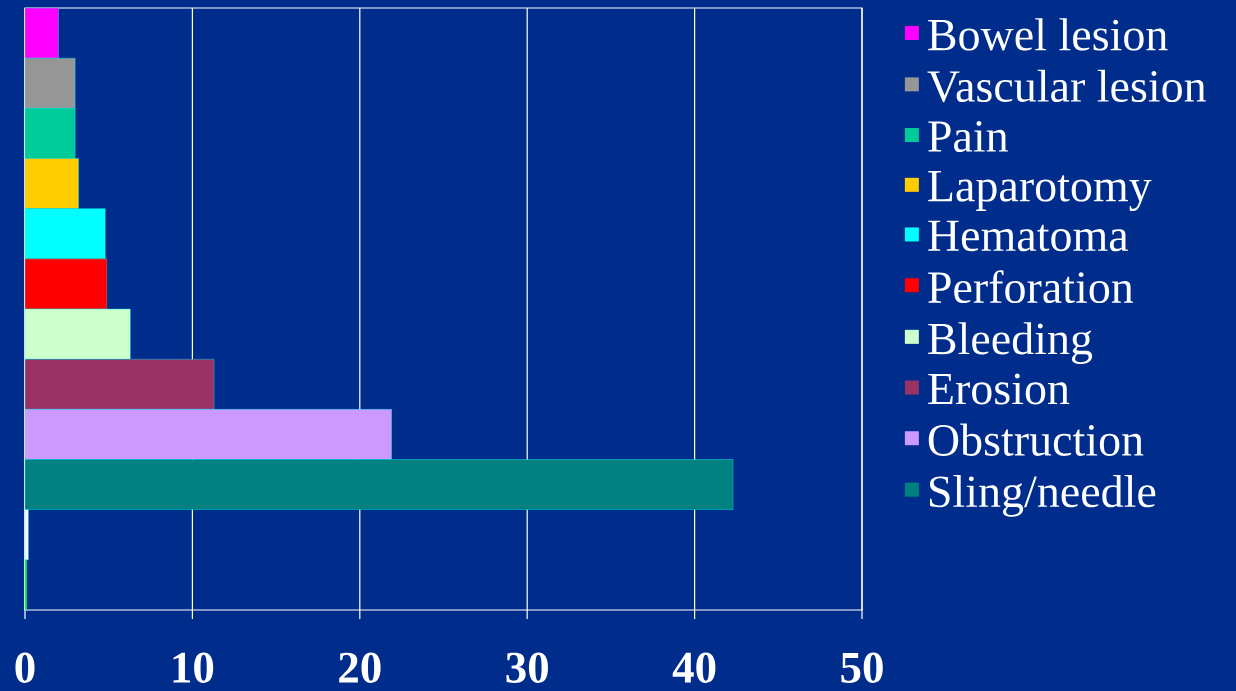 The height and width of the screenshot is (691, 1236). I want to click on legend-label: Obstruction, so click(1036, 439).